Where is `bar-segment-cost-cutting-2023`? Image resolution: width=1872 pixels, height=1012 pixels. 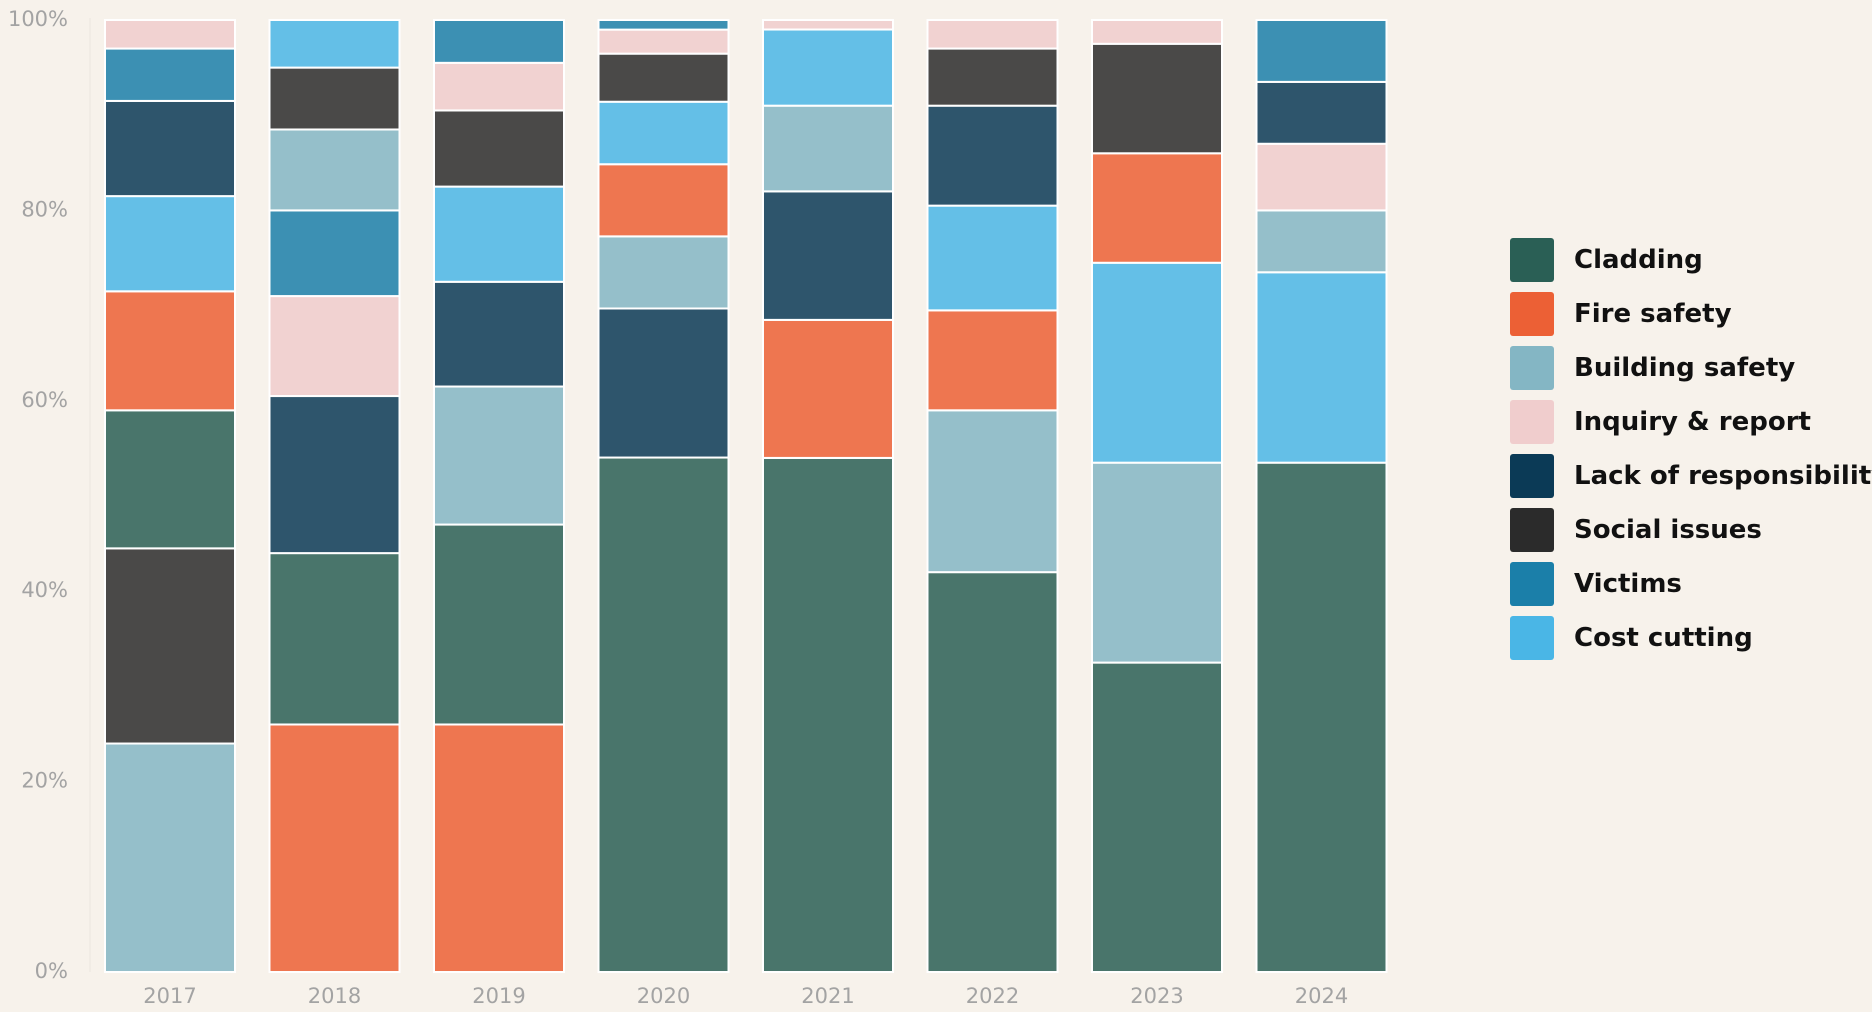
bar-segment-cost-cutting-2023 is located at coordinates (1157, 362).